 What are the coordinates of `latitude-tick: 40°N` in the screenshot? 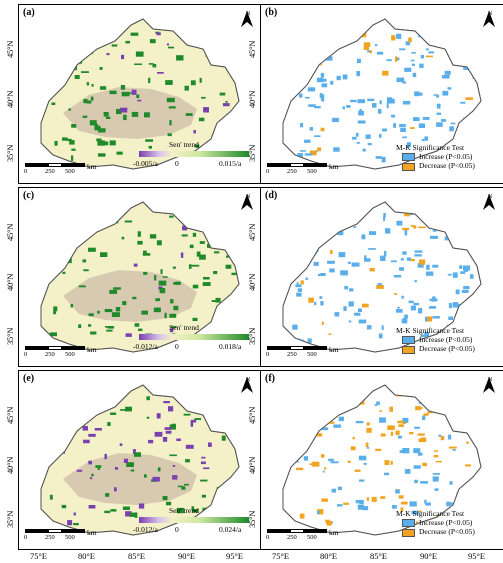 It's located at (252, 282).